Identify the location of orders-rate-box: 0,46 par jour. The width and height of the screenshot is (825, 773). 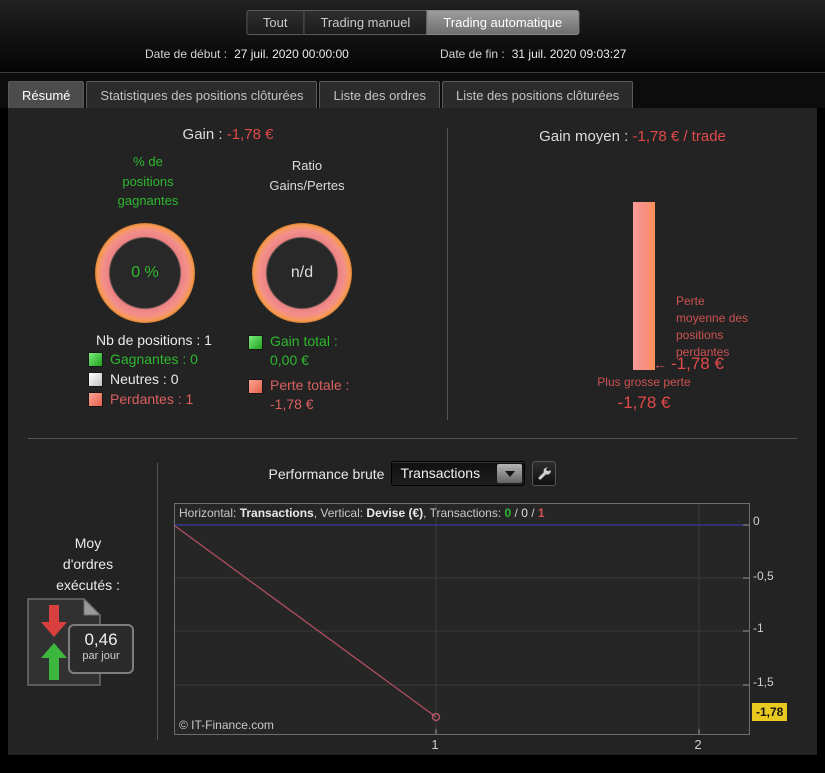
(101, 649).